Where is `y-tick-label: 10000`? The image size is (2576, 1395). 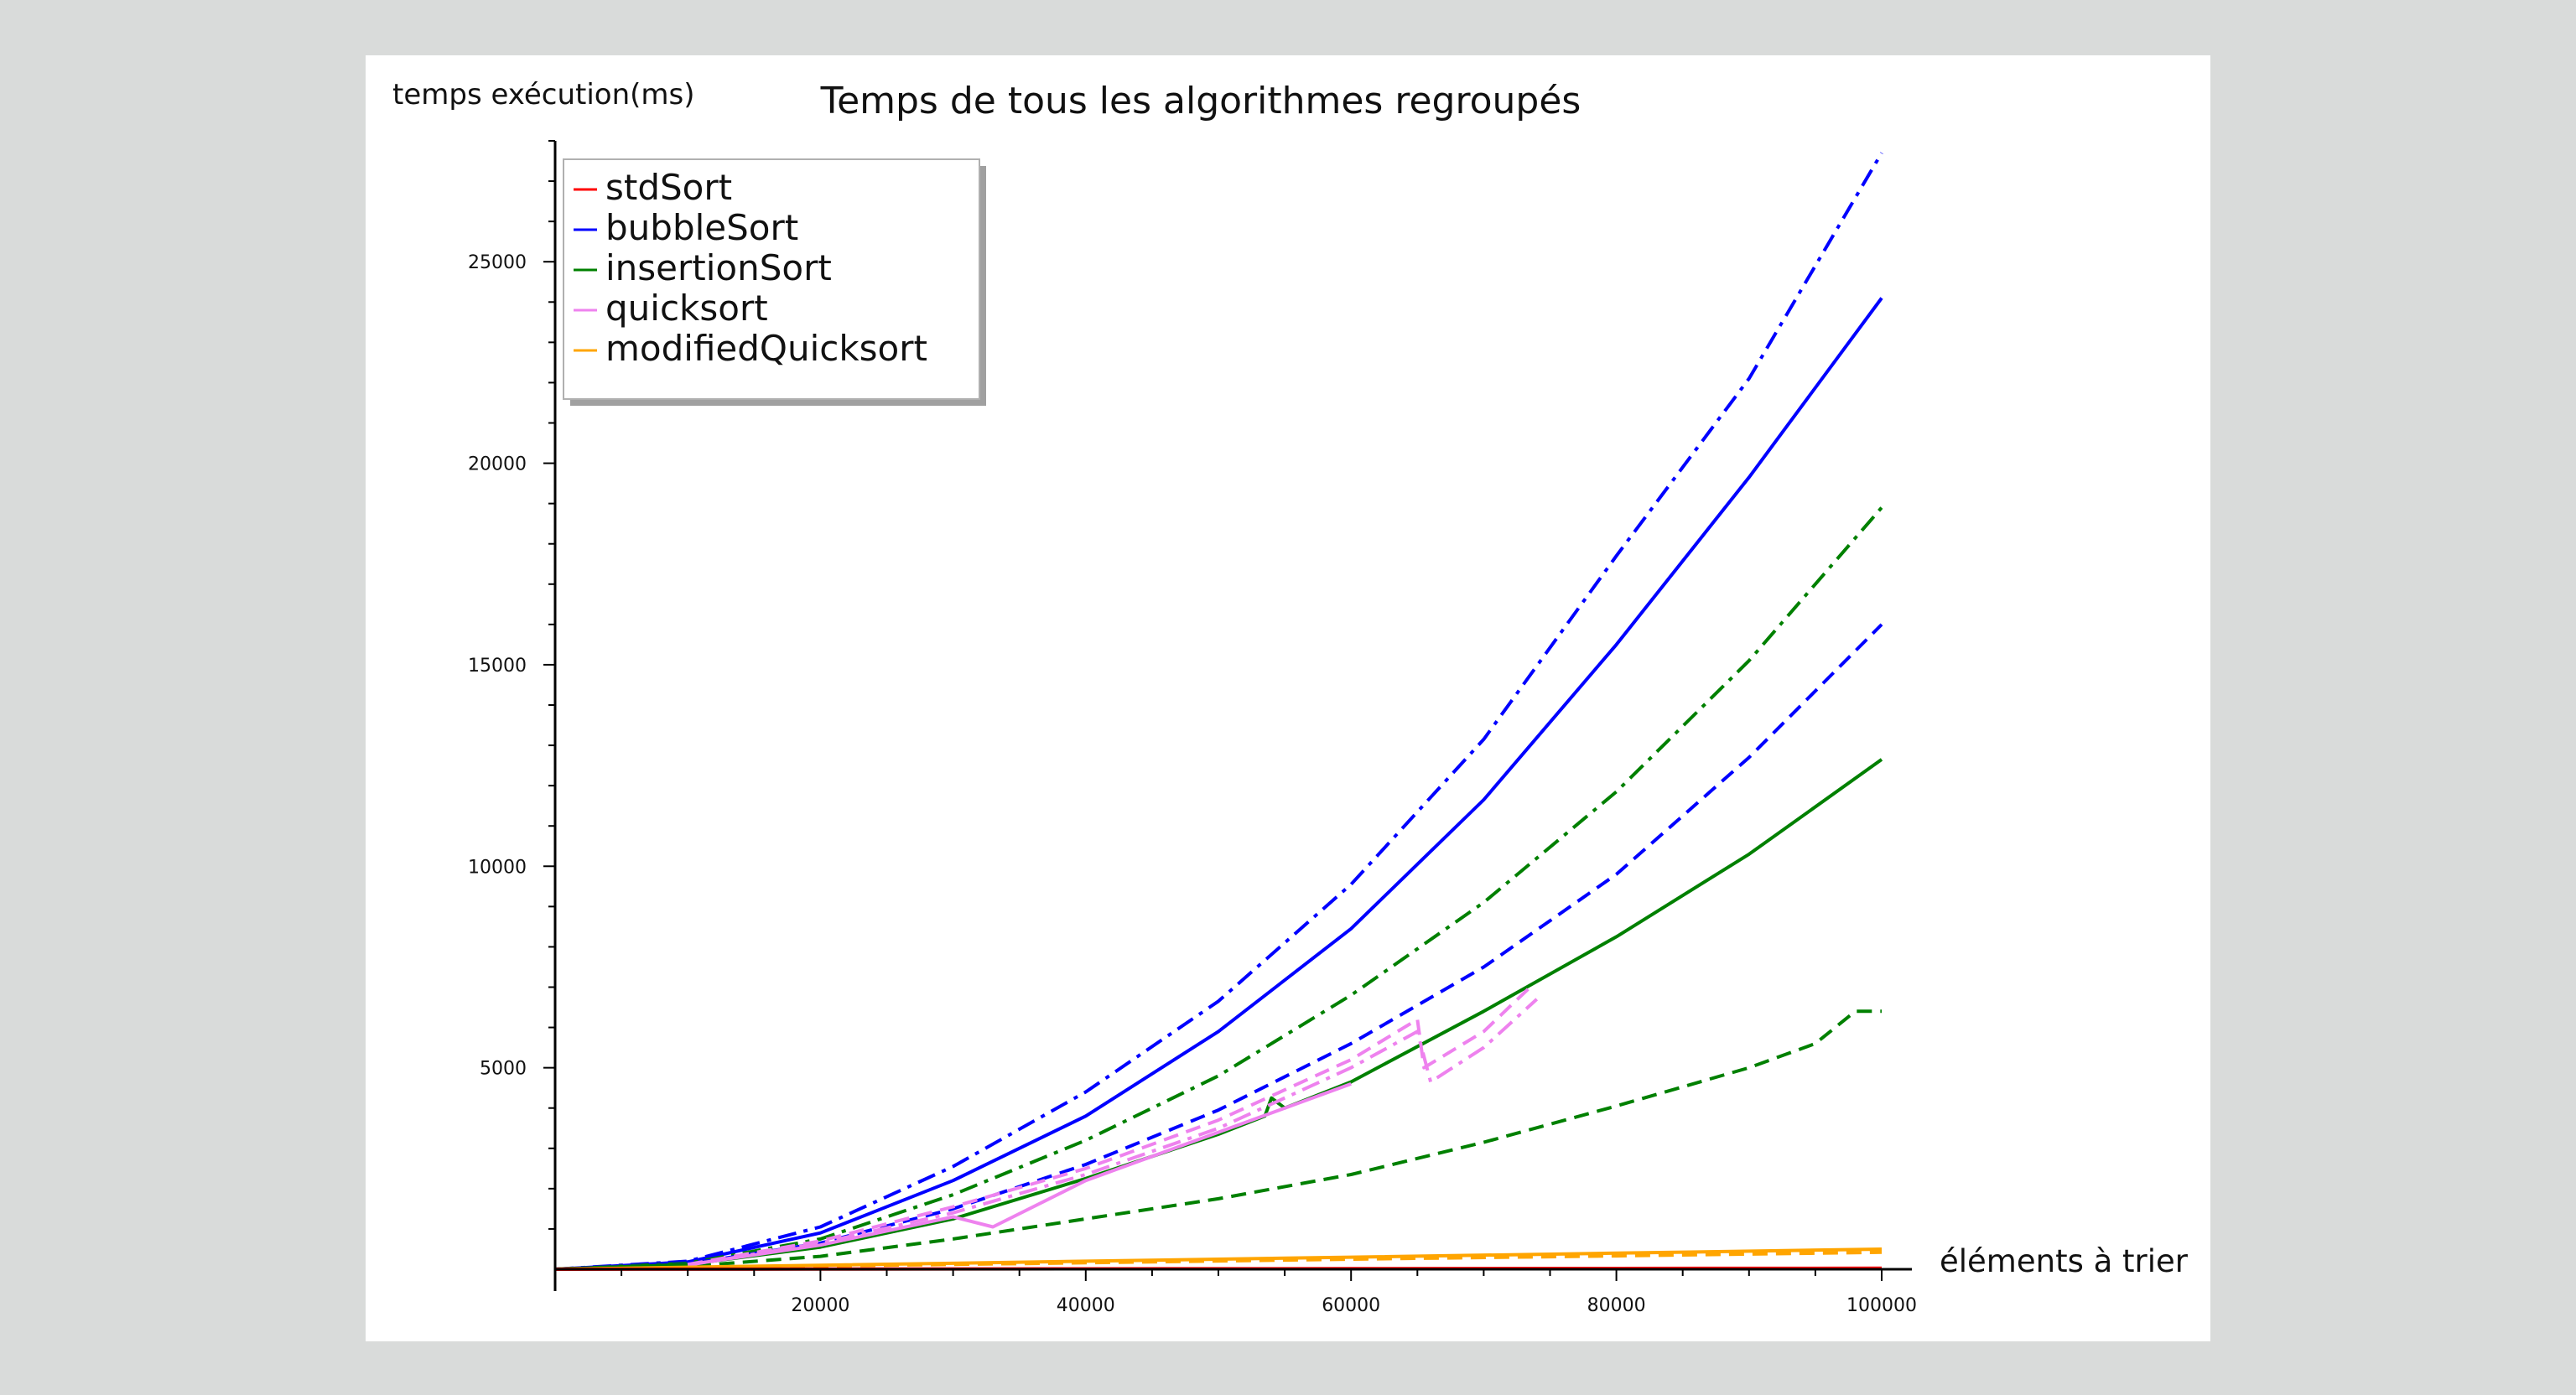
y-tick-label: 10000 is located at coordinates (497, 868).